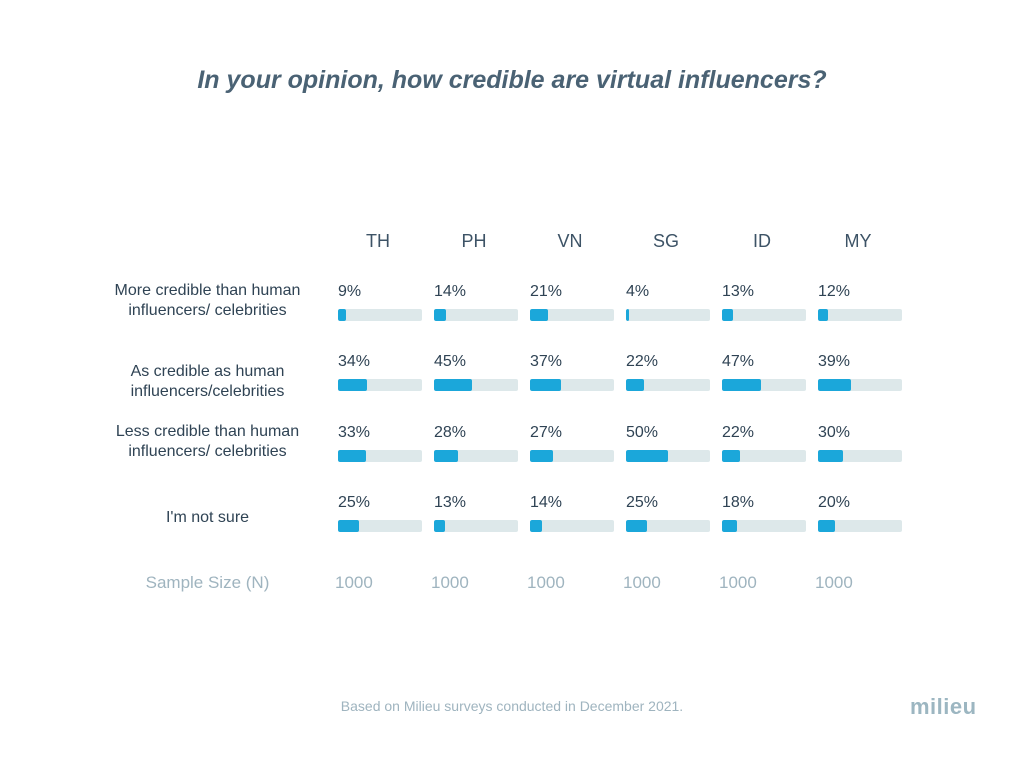  Describe the element at coordinates (668, 446) in the screenshot. I see `bar-cell: 50%` at that location.